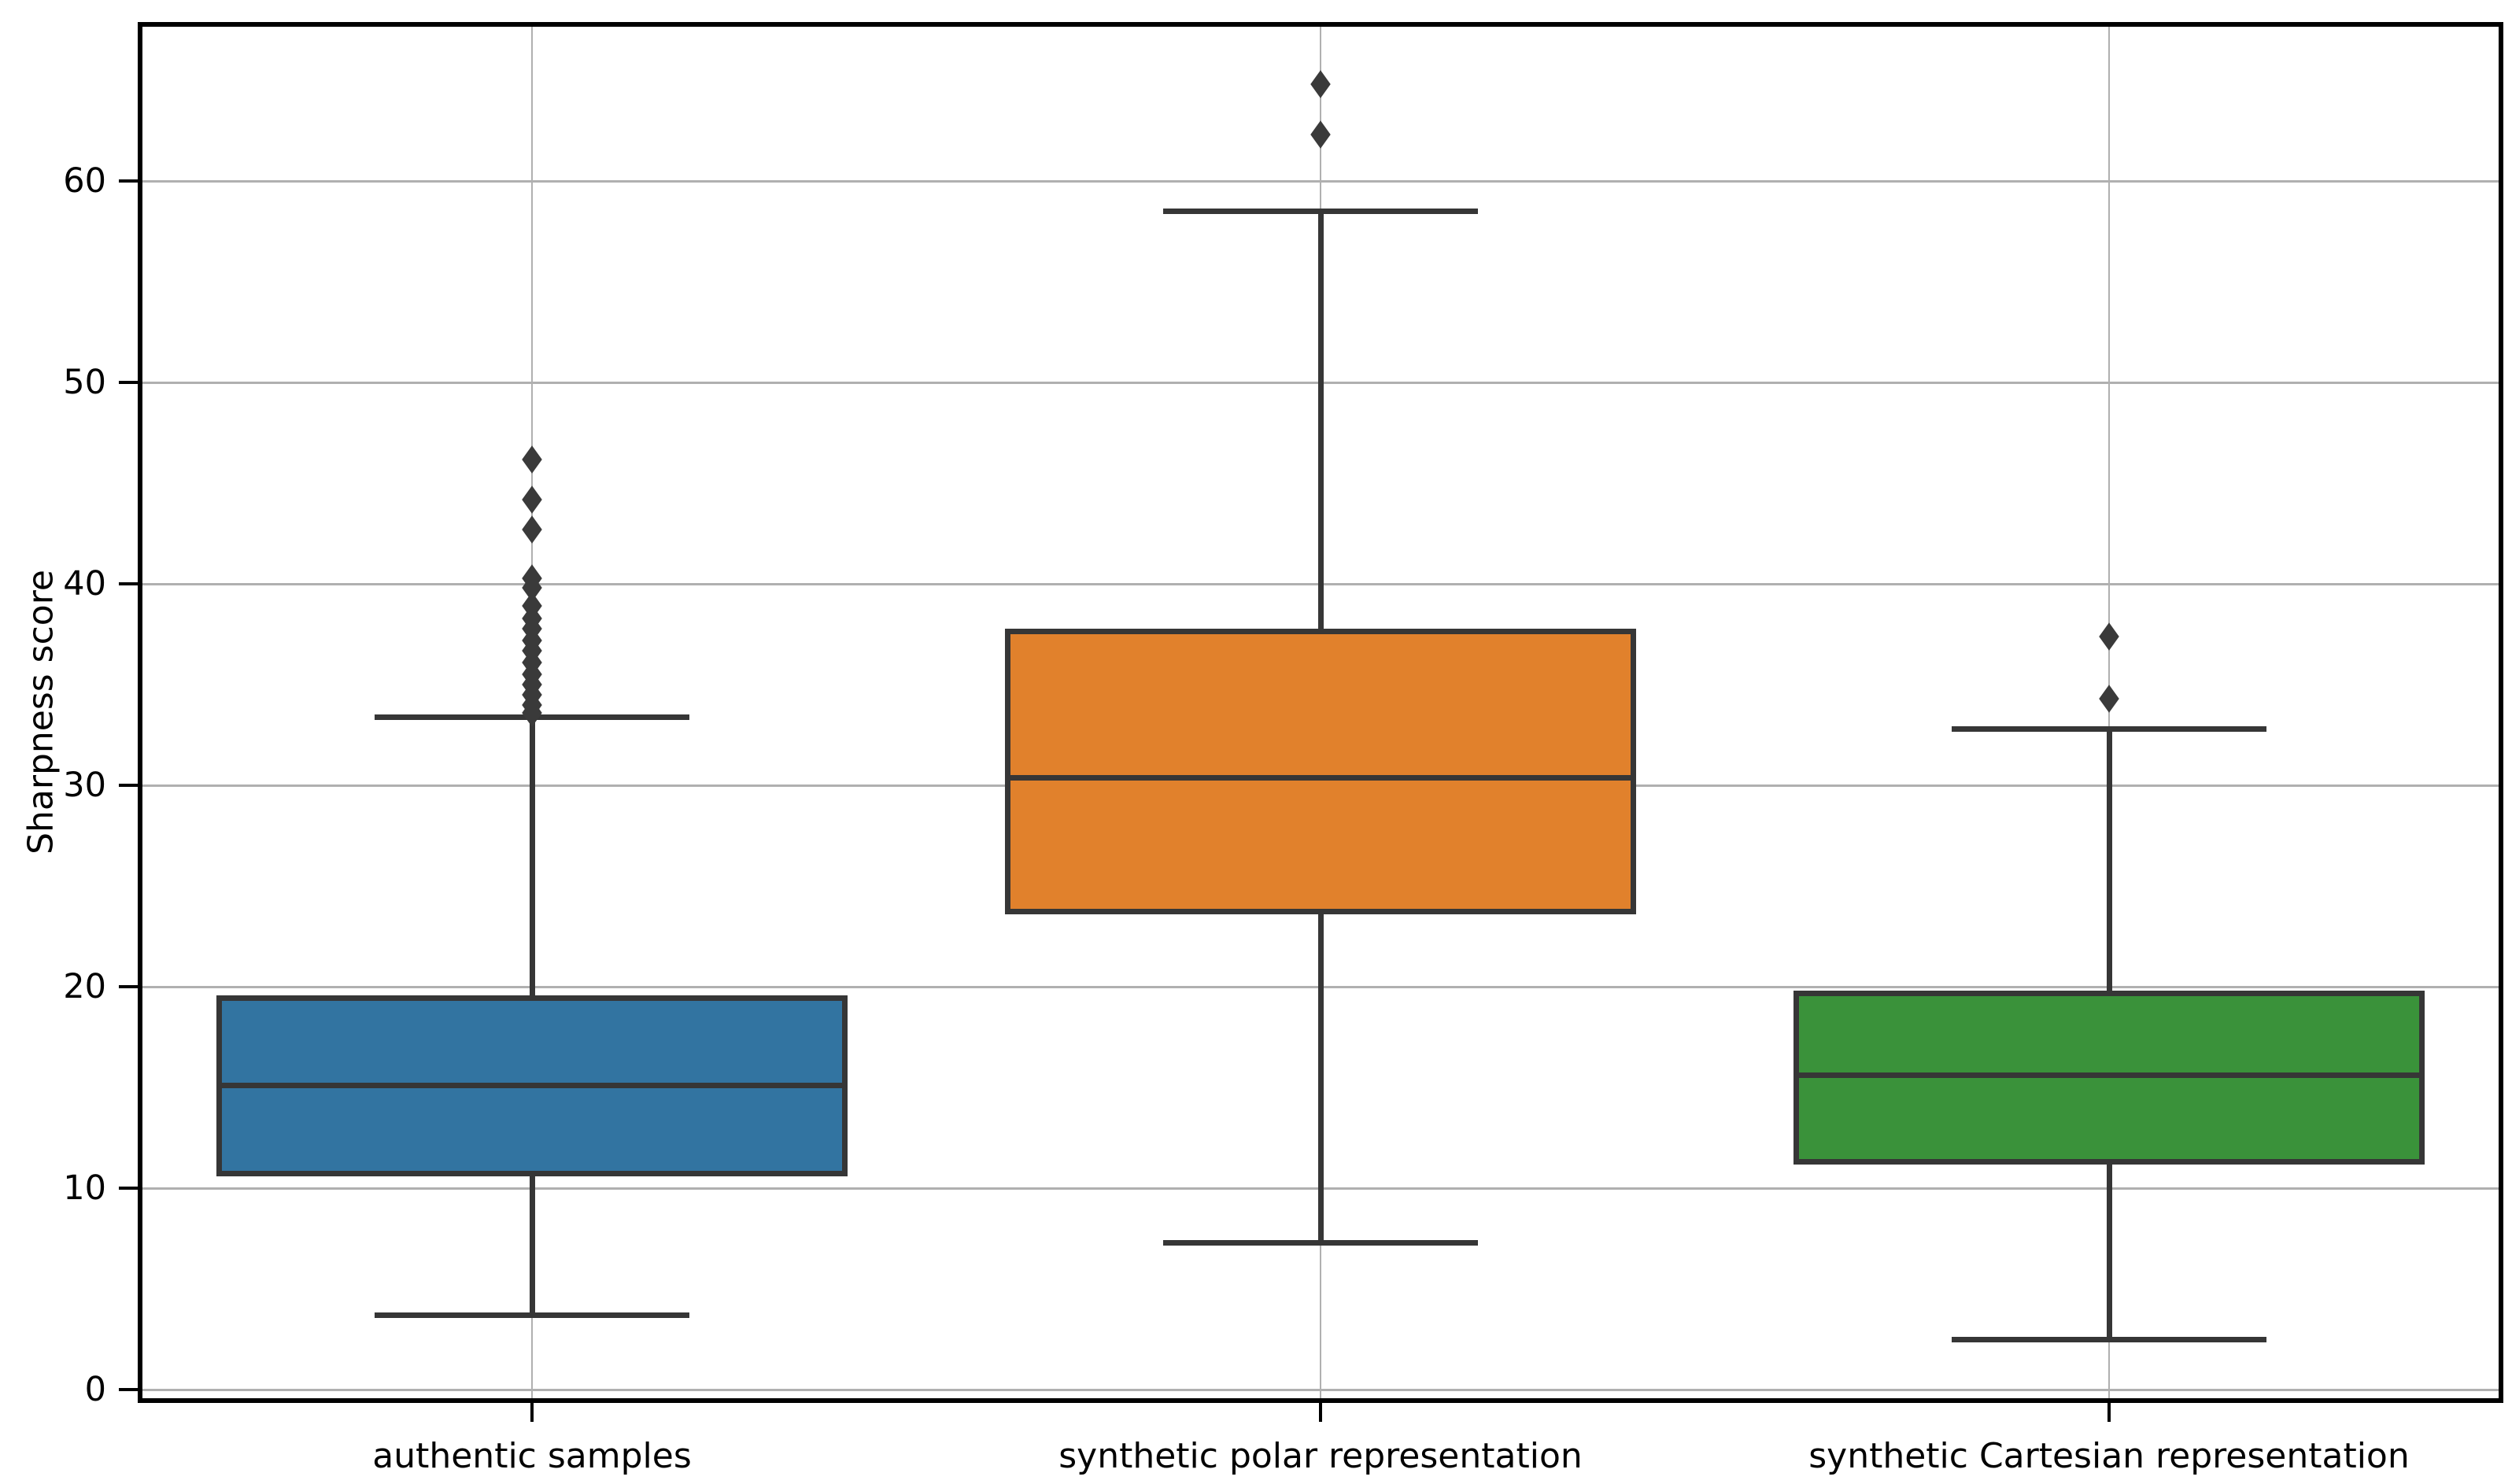 The image size is (2512, 1484). I want to click on y-tick-label: 10, so click(84, 1188).